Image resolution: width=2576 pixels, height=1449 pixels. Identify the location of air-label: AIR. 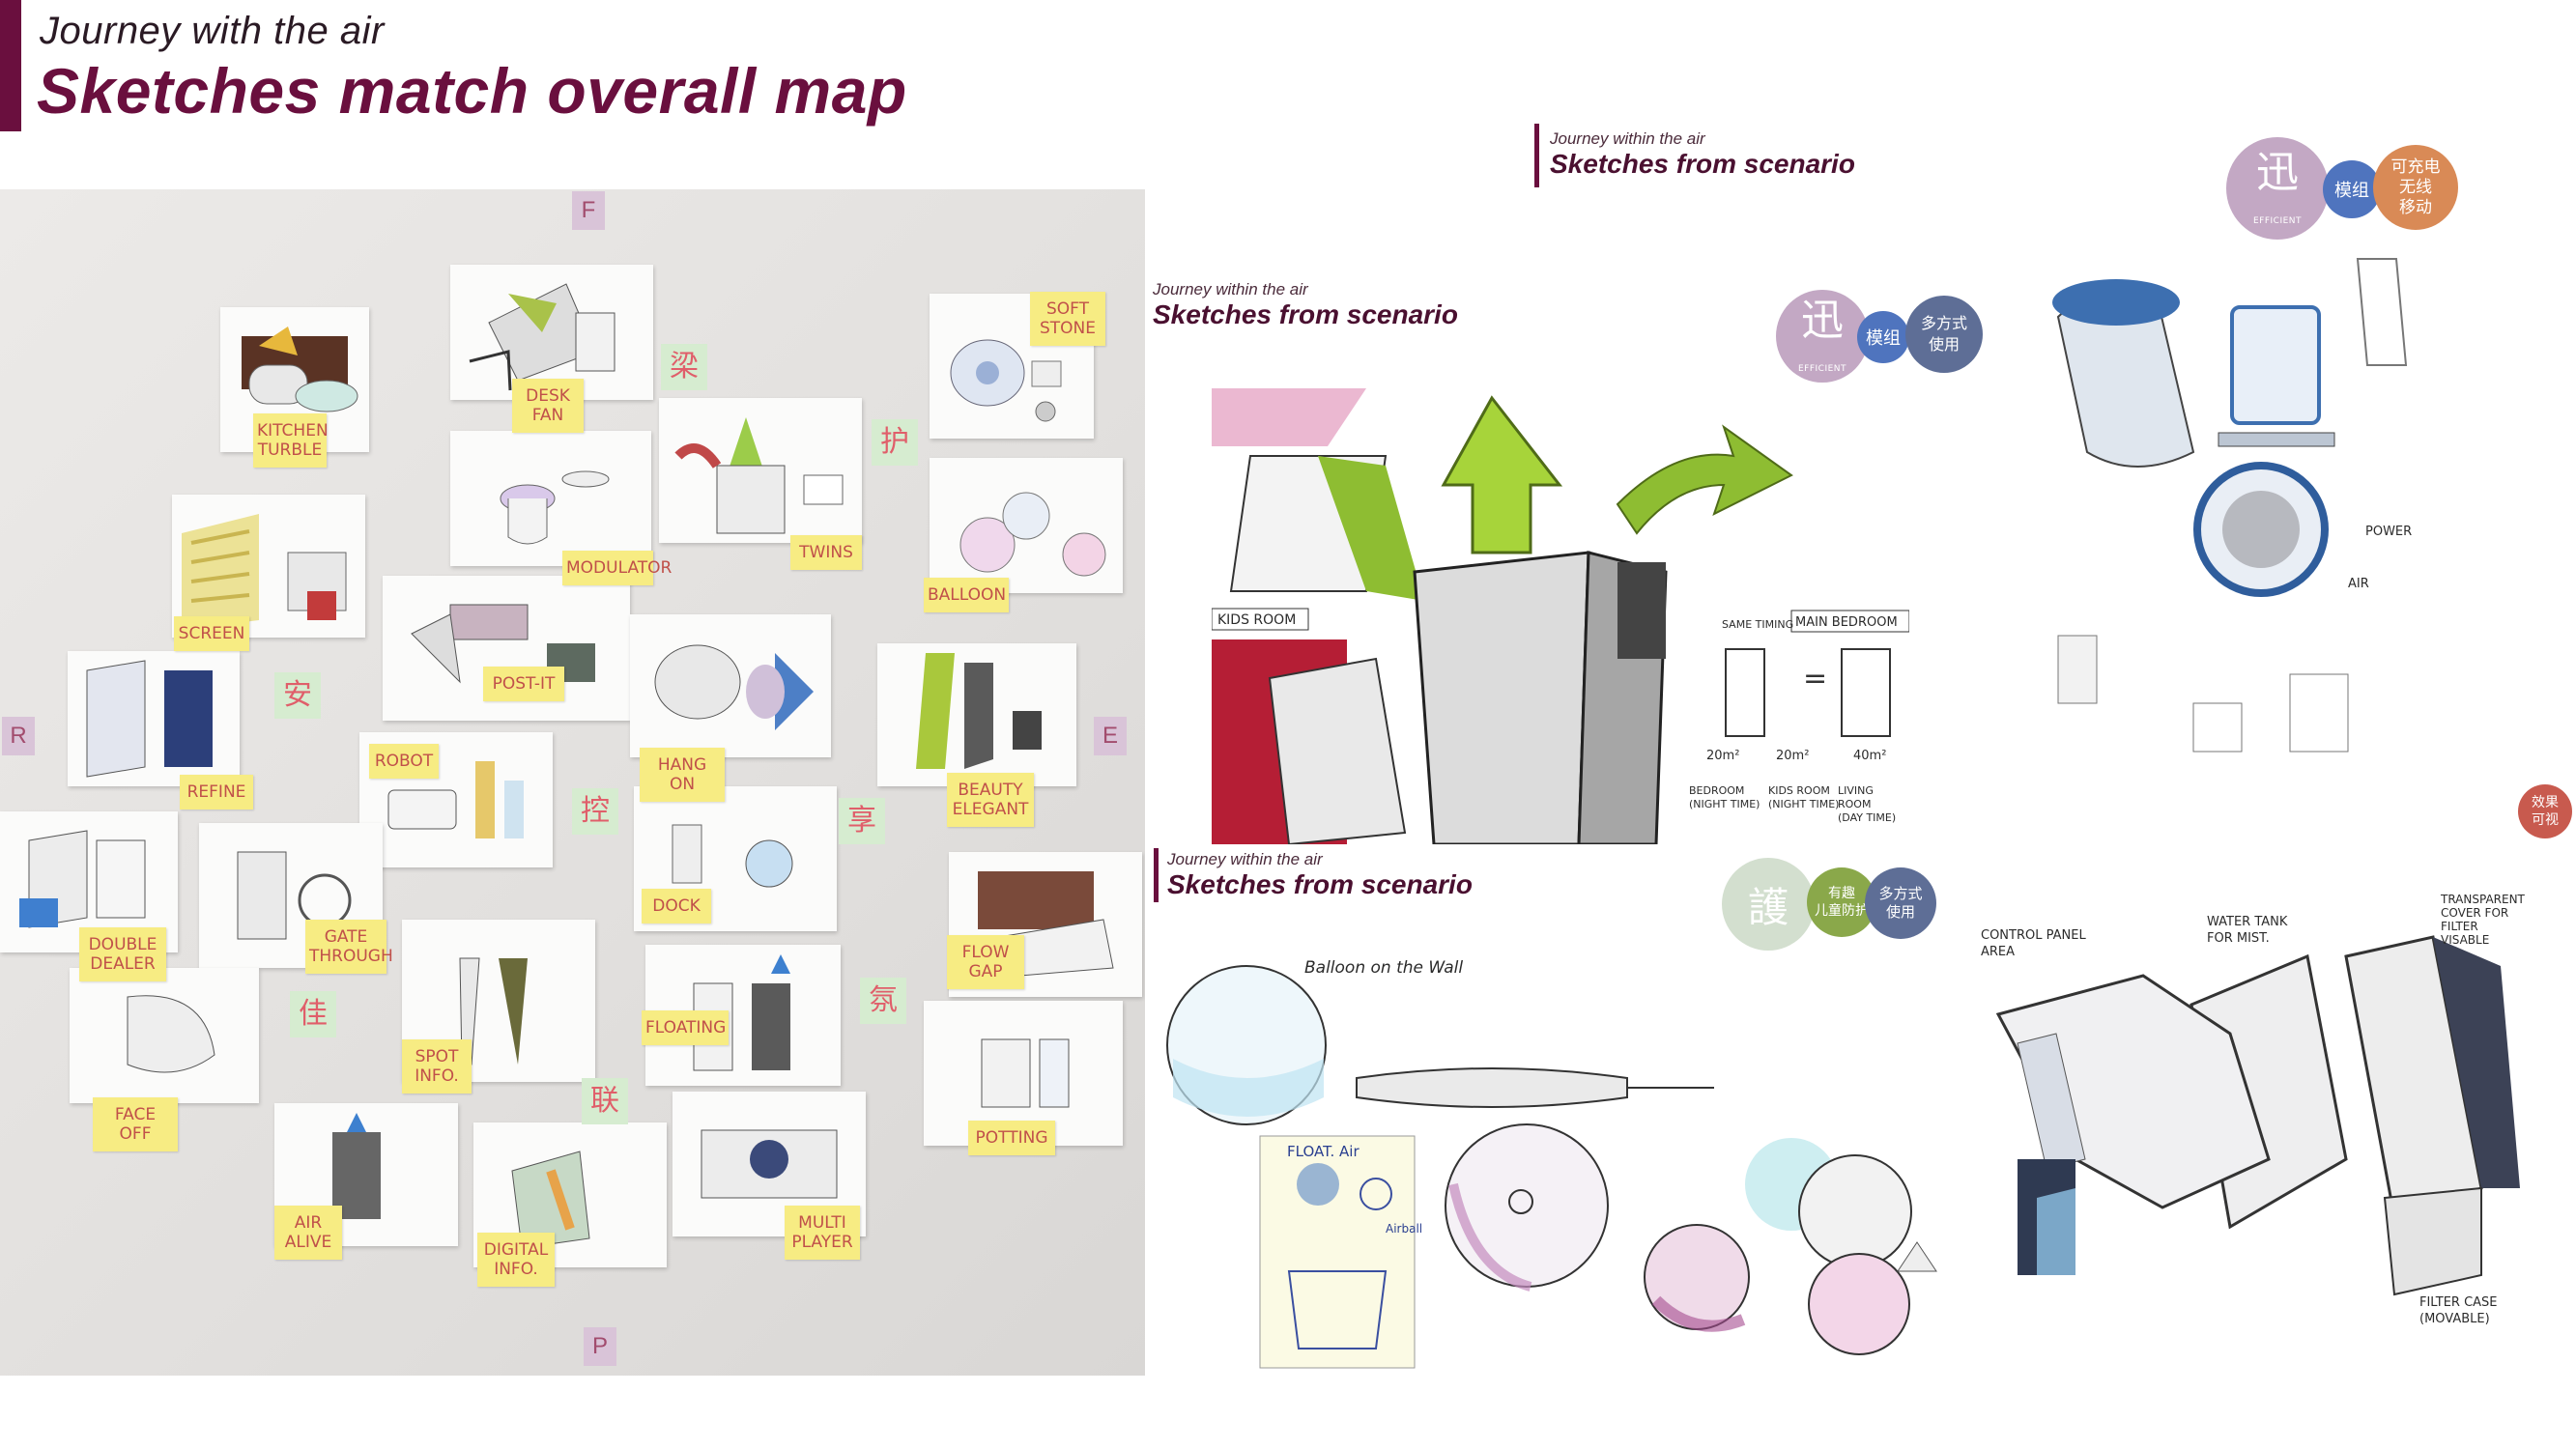
(2359, 584).